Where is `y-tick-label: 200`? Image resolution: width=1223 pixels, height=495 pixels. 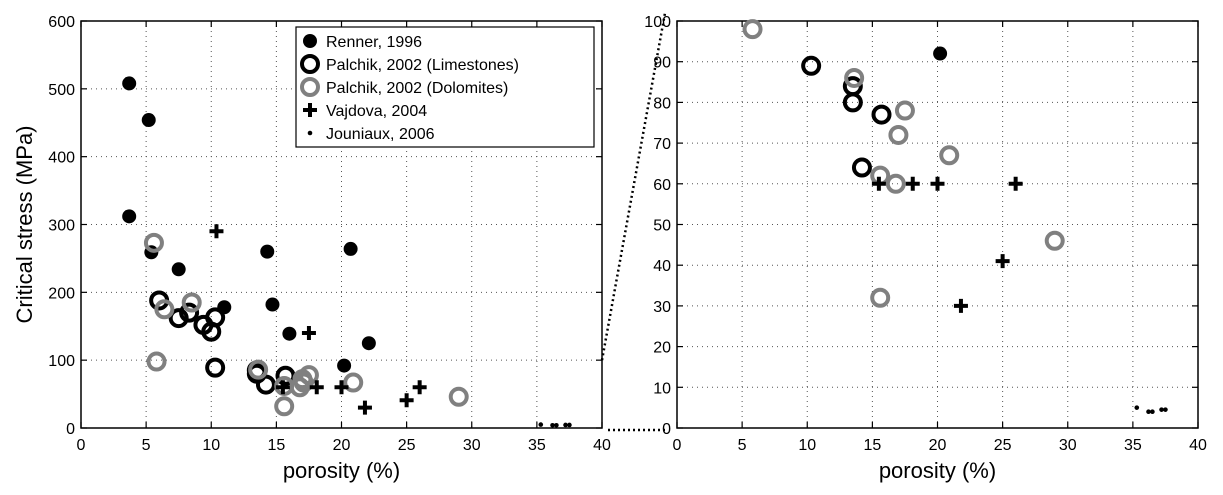 y-tick-label: 200 is located at coordinates (61, 293).